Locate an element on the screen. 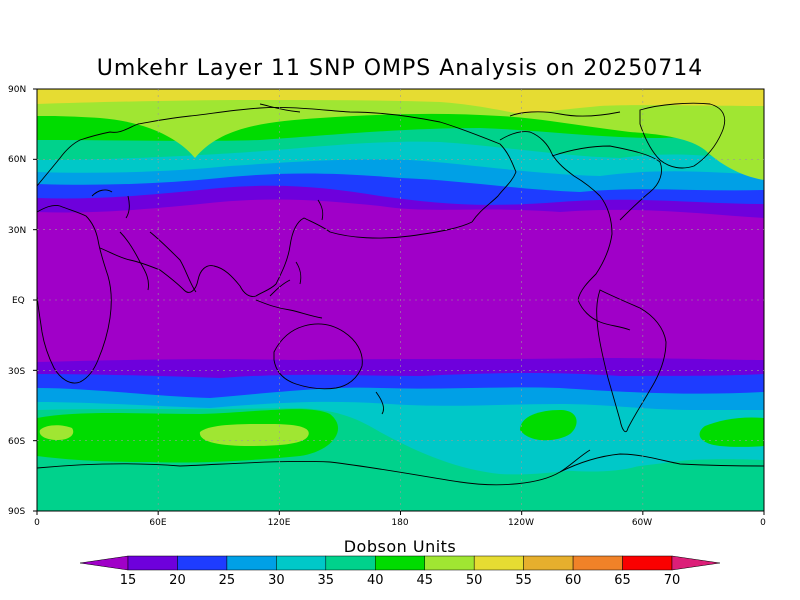 The width and height of the screenshot is (800, 600). colorbar-label: 45 is located at coordinates (424, 580).